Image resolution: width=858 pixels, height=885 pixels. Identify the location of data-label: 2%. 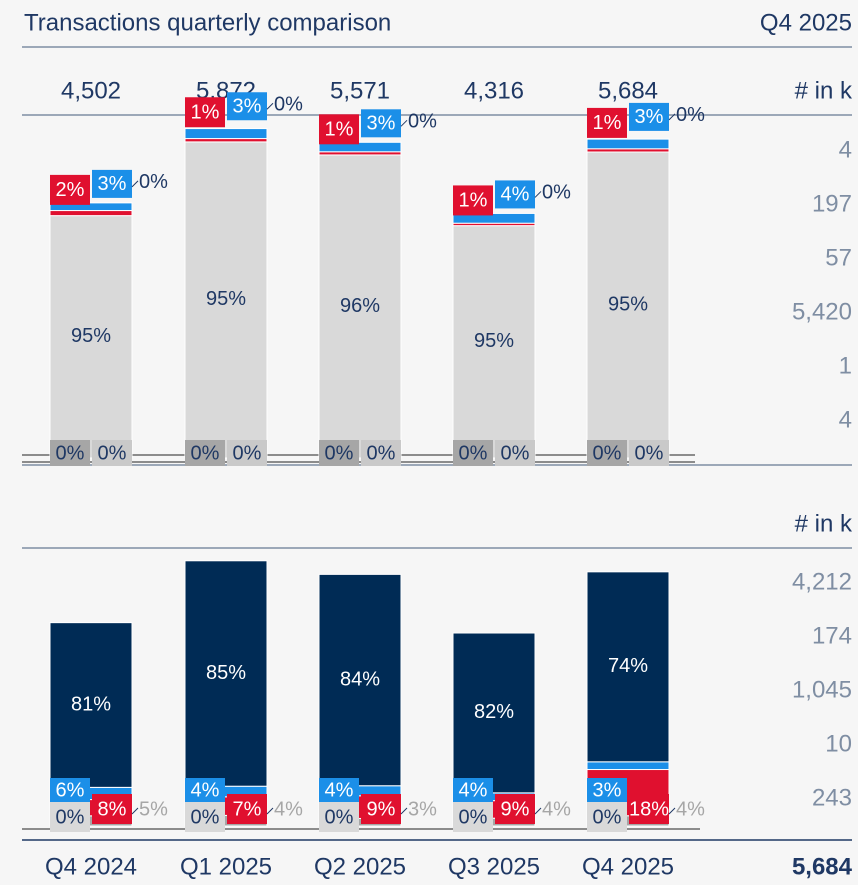
(70, 190).